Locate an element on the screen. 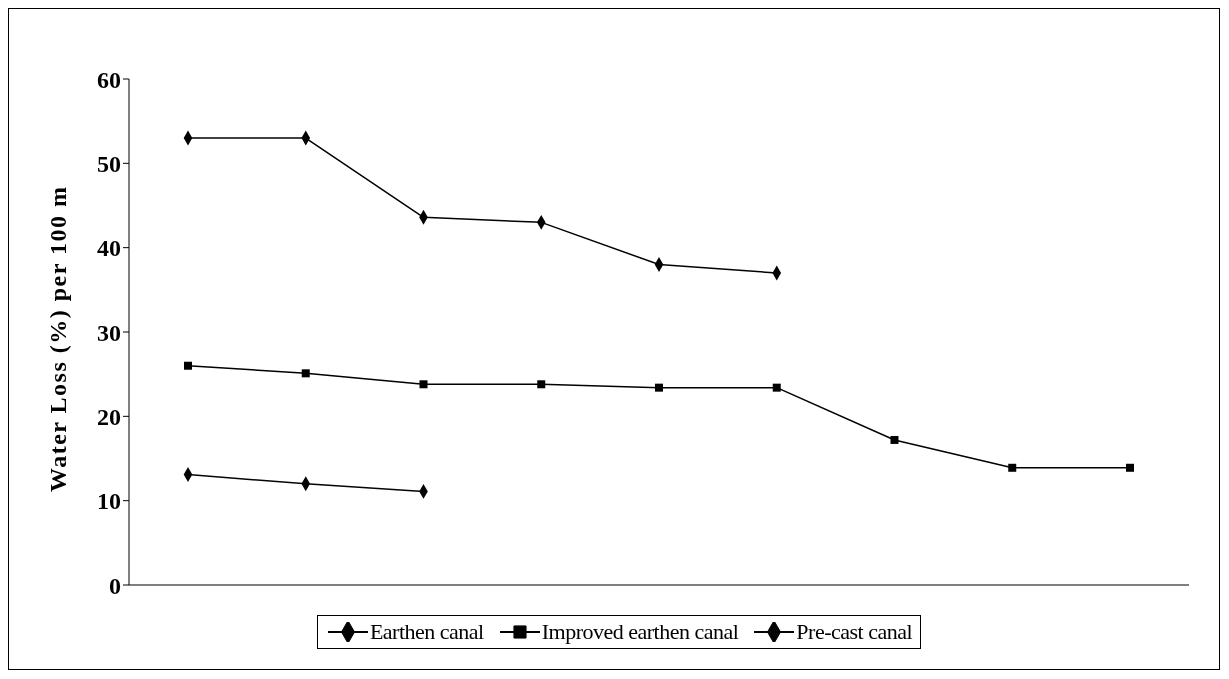  y-axis-title: Water Loss (%) per 100 m is located at coordinates (57, 338).